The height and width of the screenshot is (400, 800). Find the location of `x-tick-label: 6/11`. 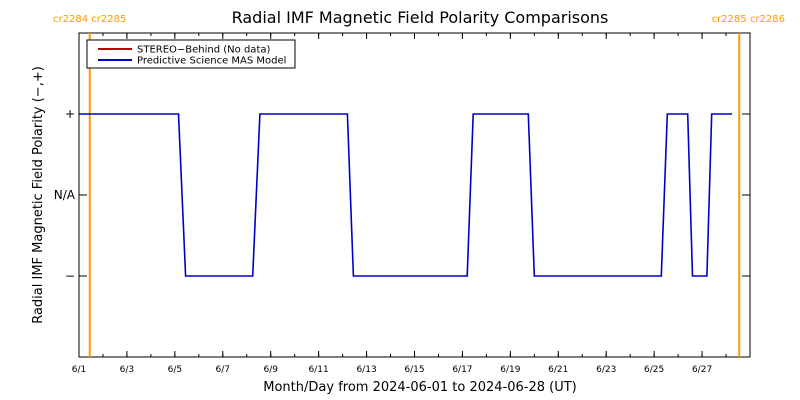

x-tick-label: 6/11 is located at coordinates (319, 370).